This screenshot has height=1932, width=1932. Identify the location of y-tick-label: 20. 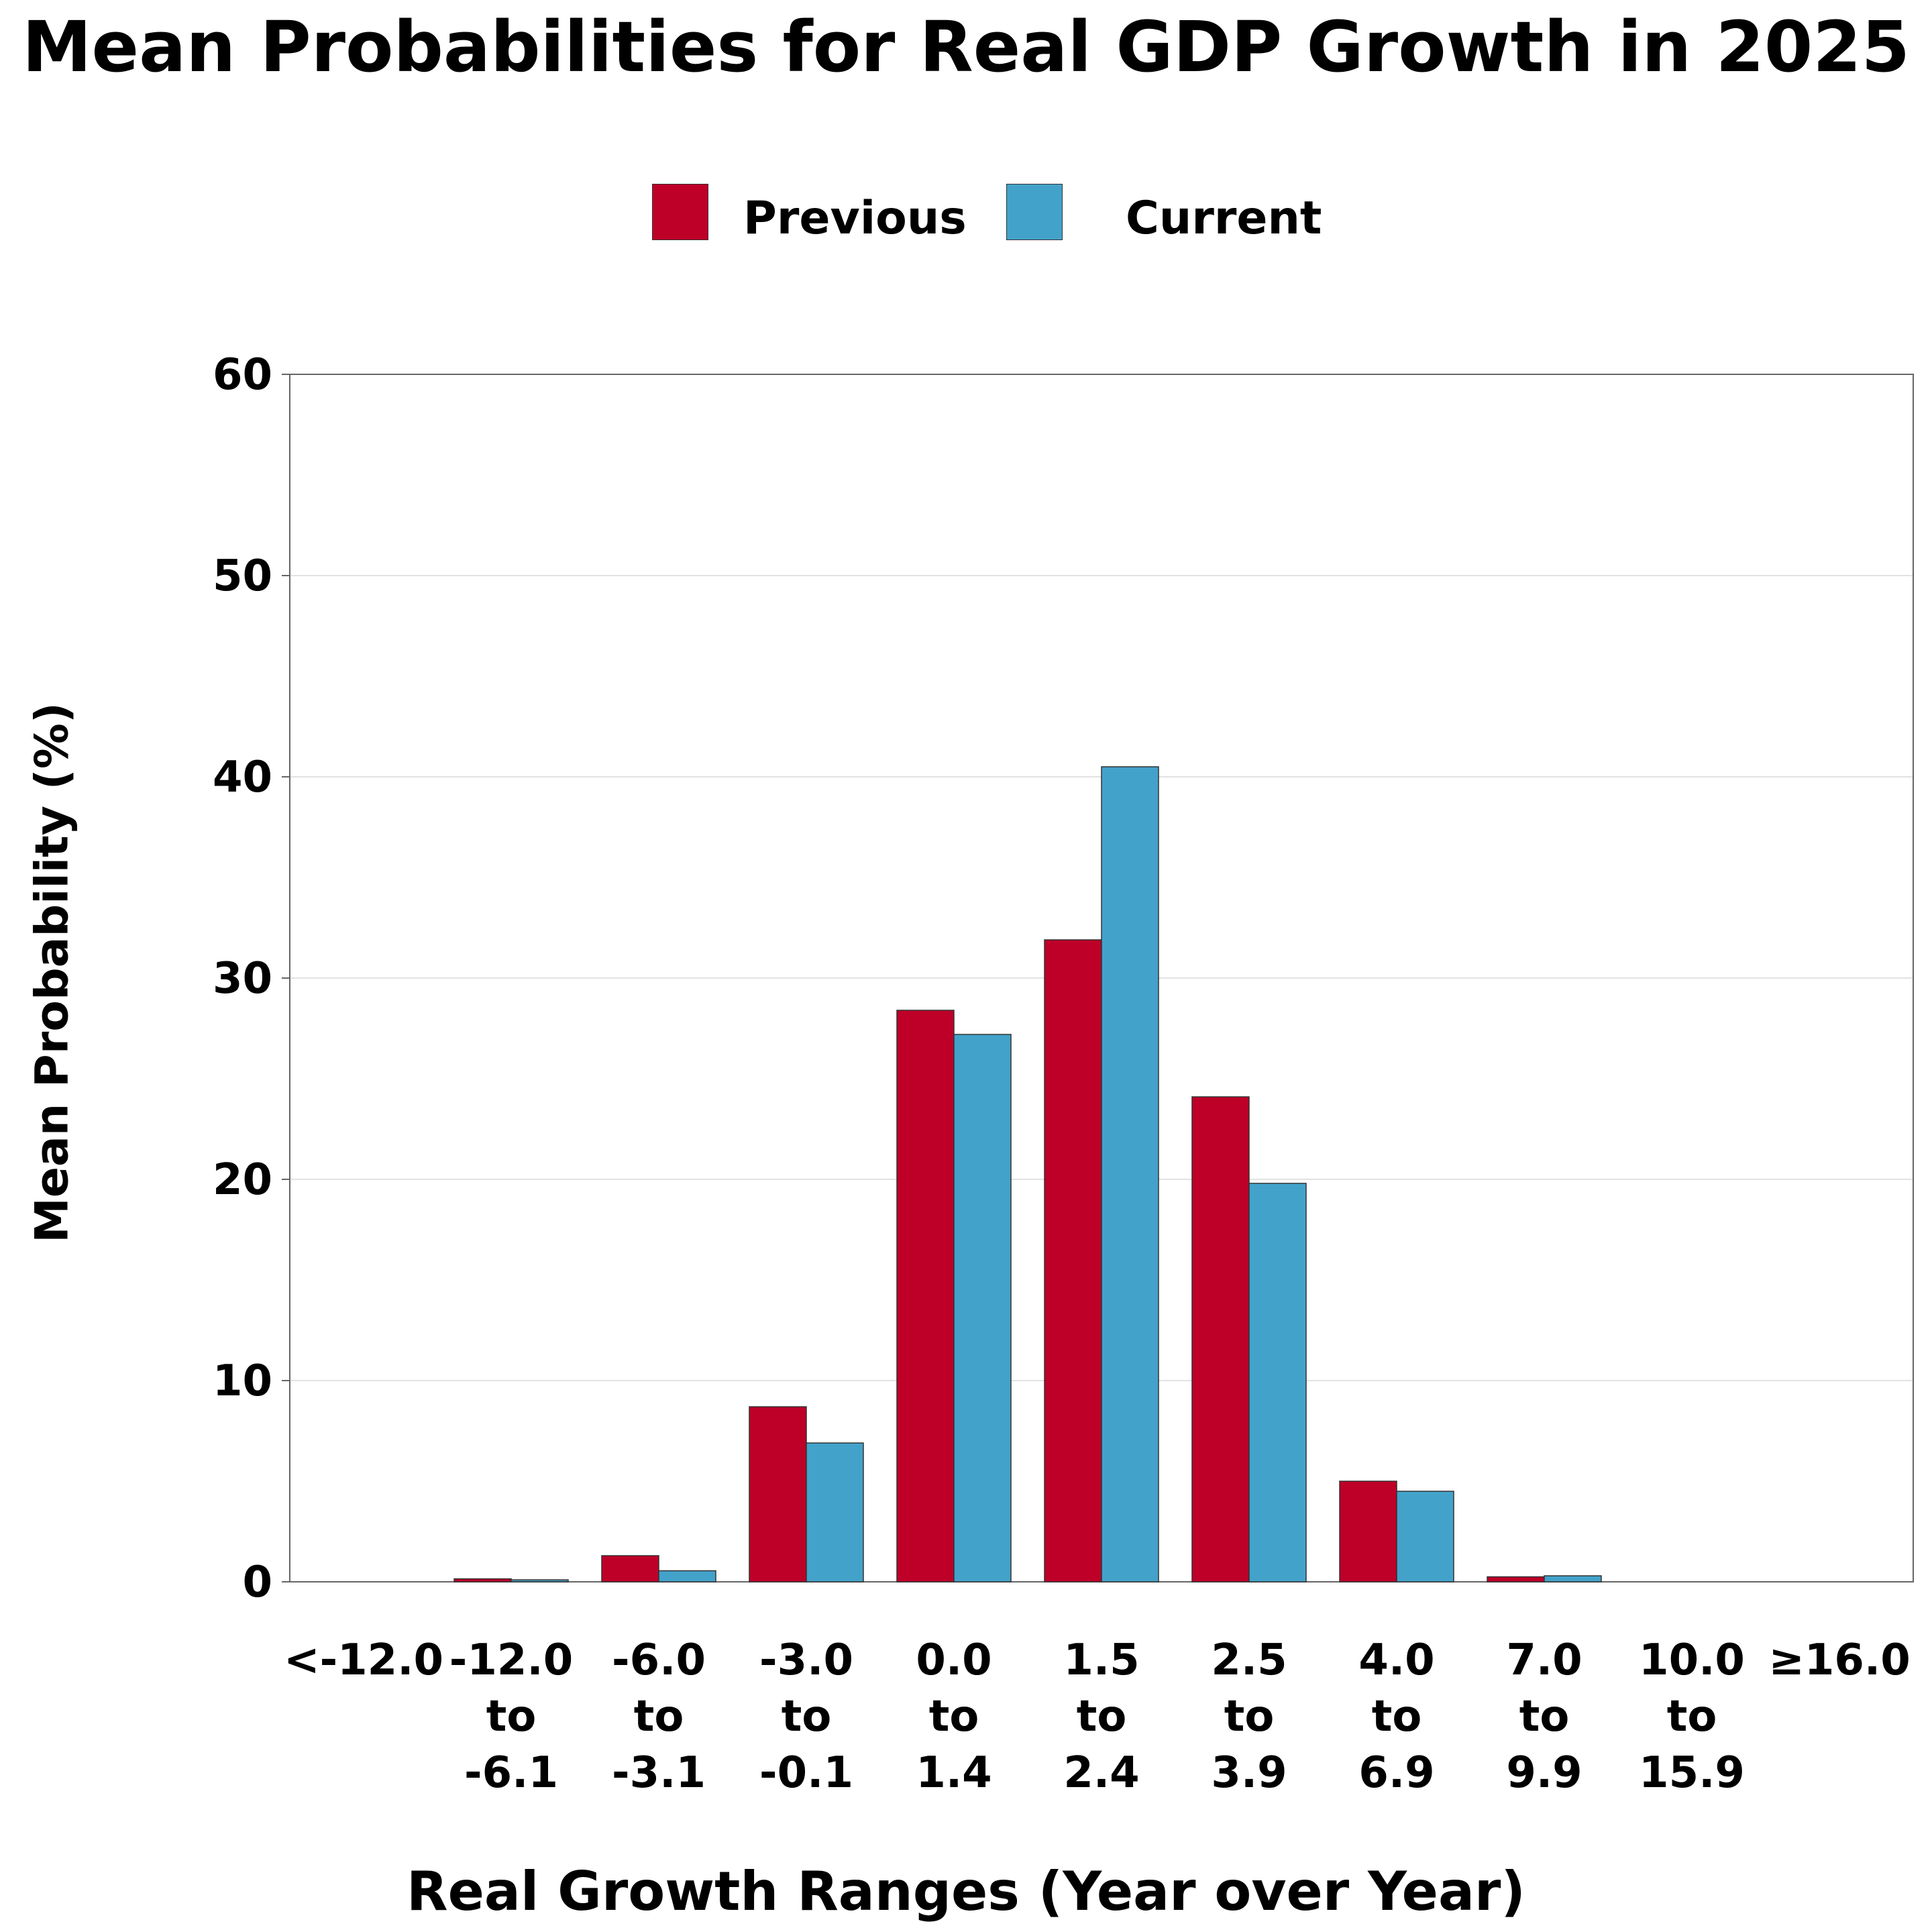
(242, 1180).